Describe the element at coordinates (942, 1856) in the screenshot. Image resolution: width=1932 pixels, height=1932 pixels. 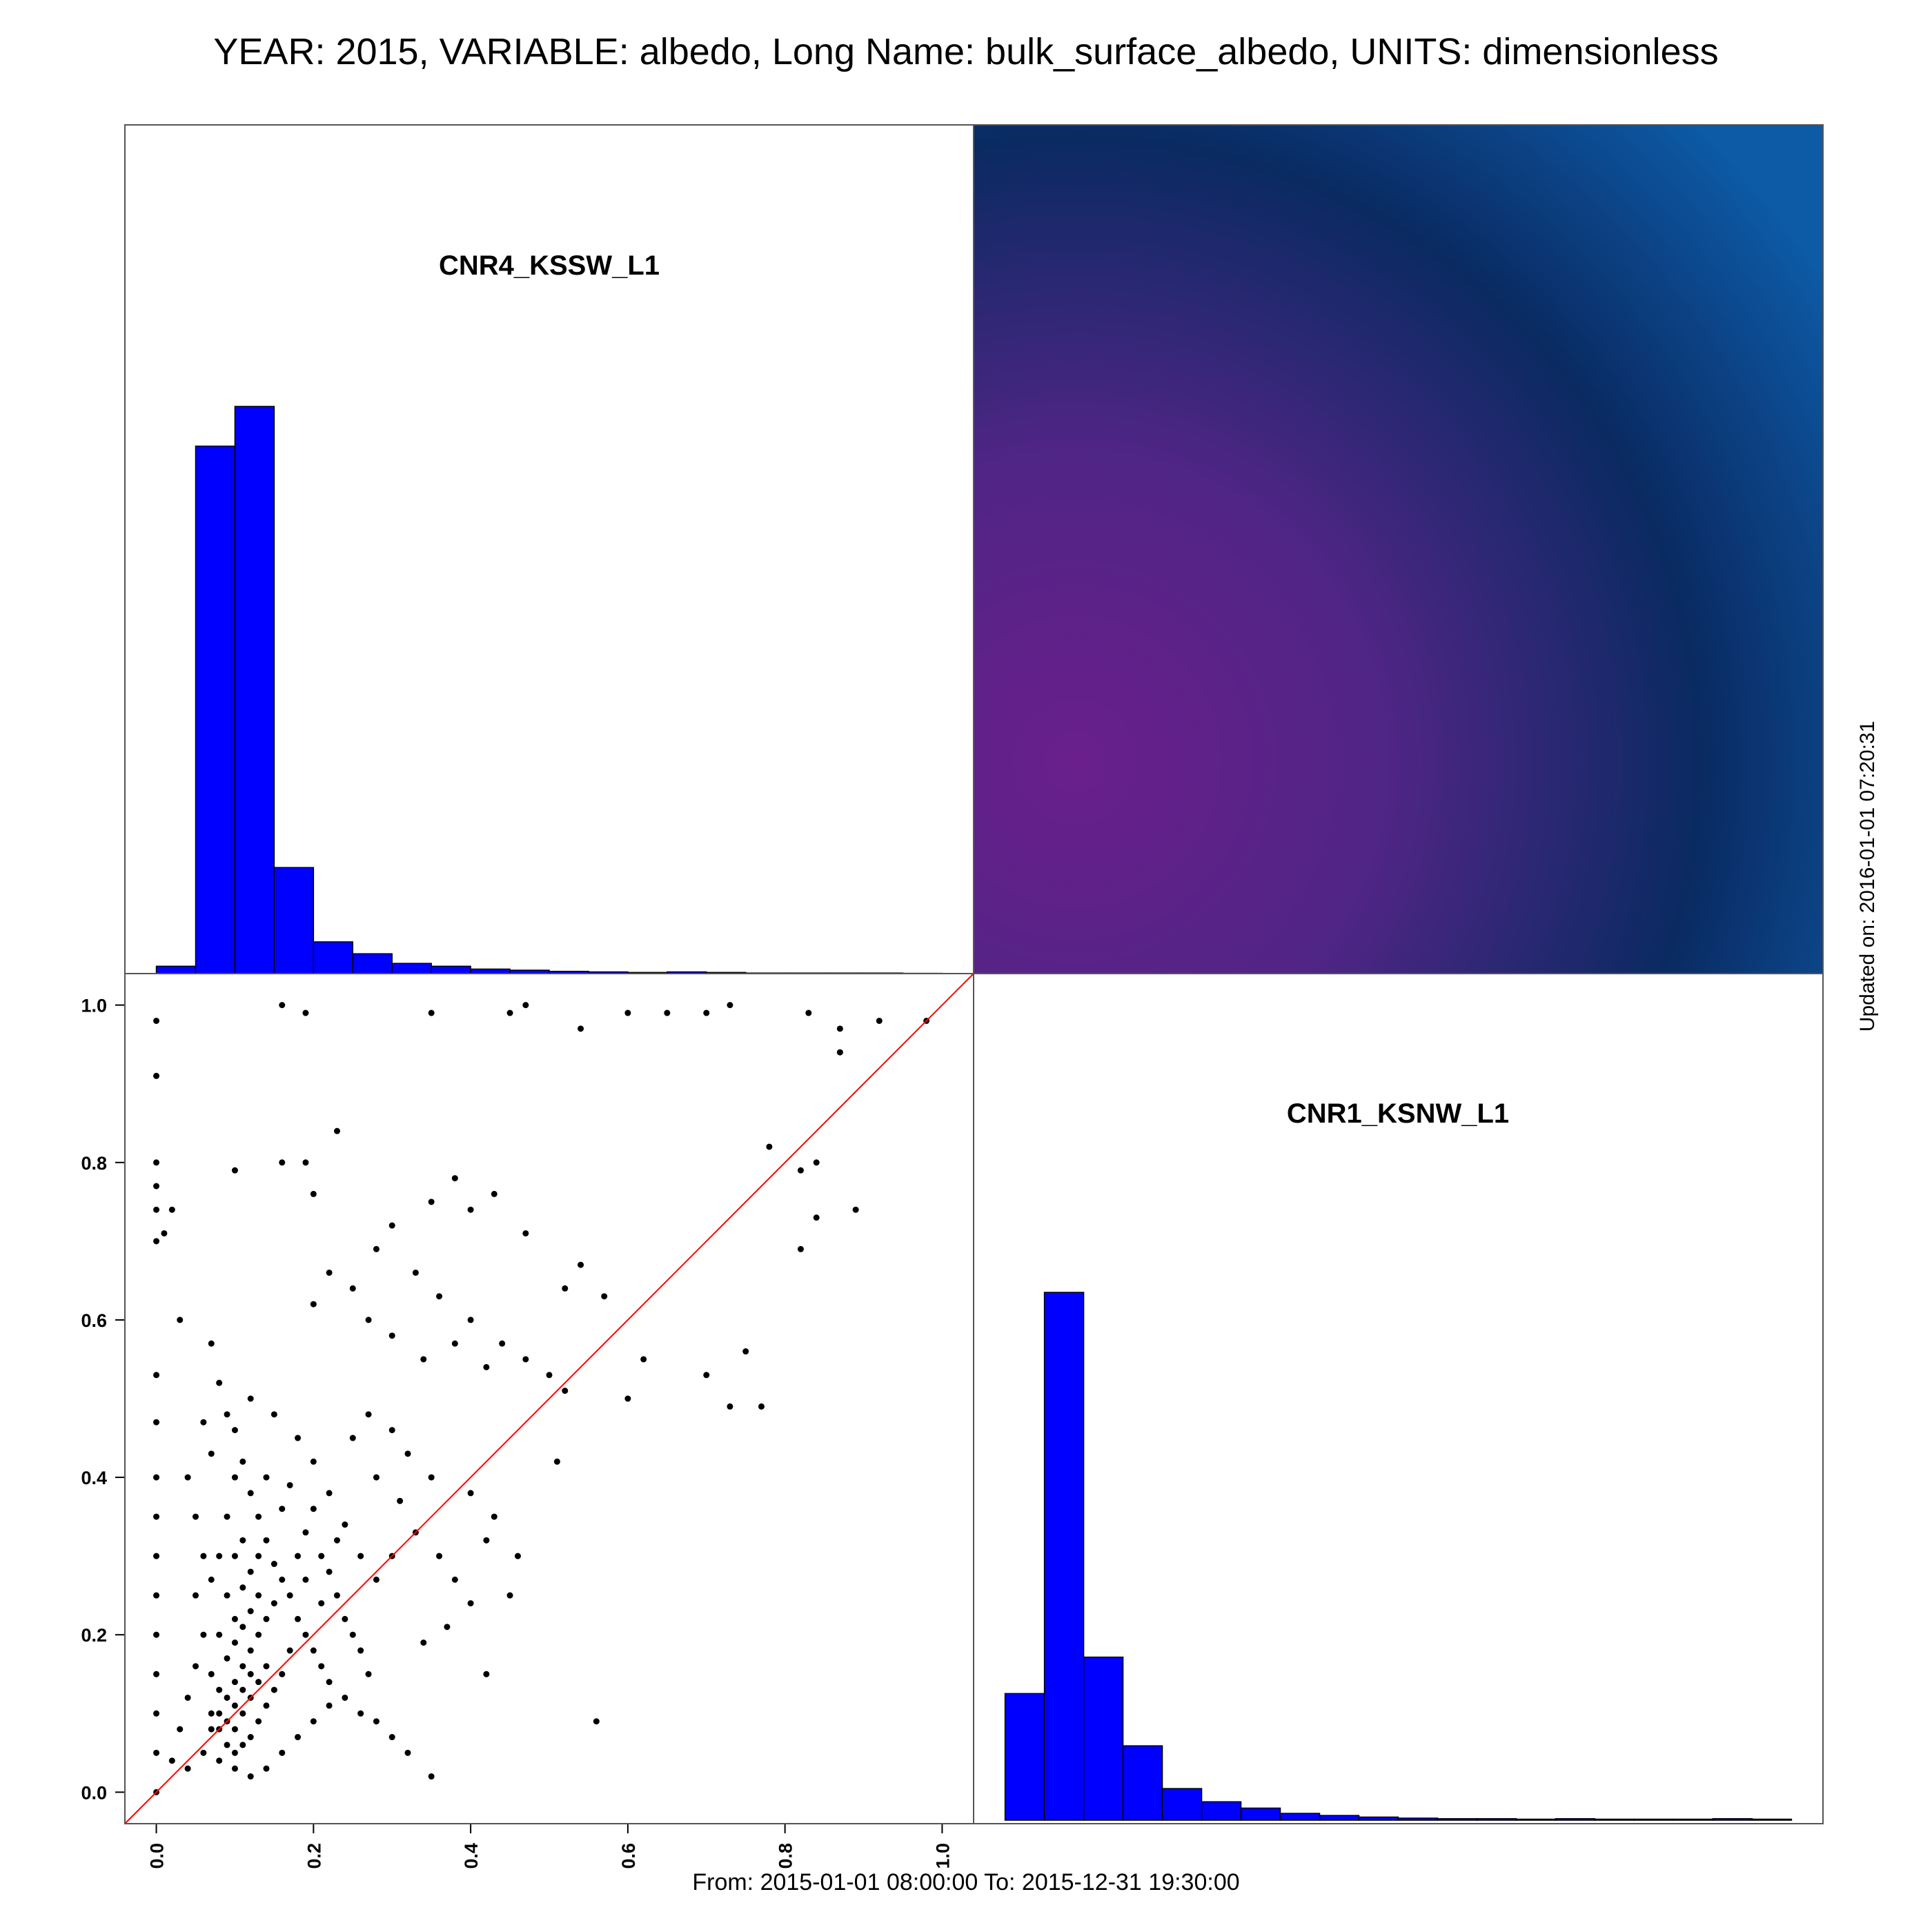
I see `x-tick-label: 1.0` at that location.